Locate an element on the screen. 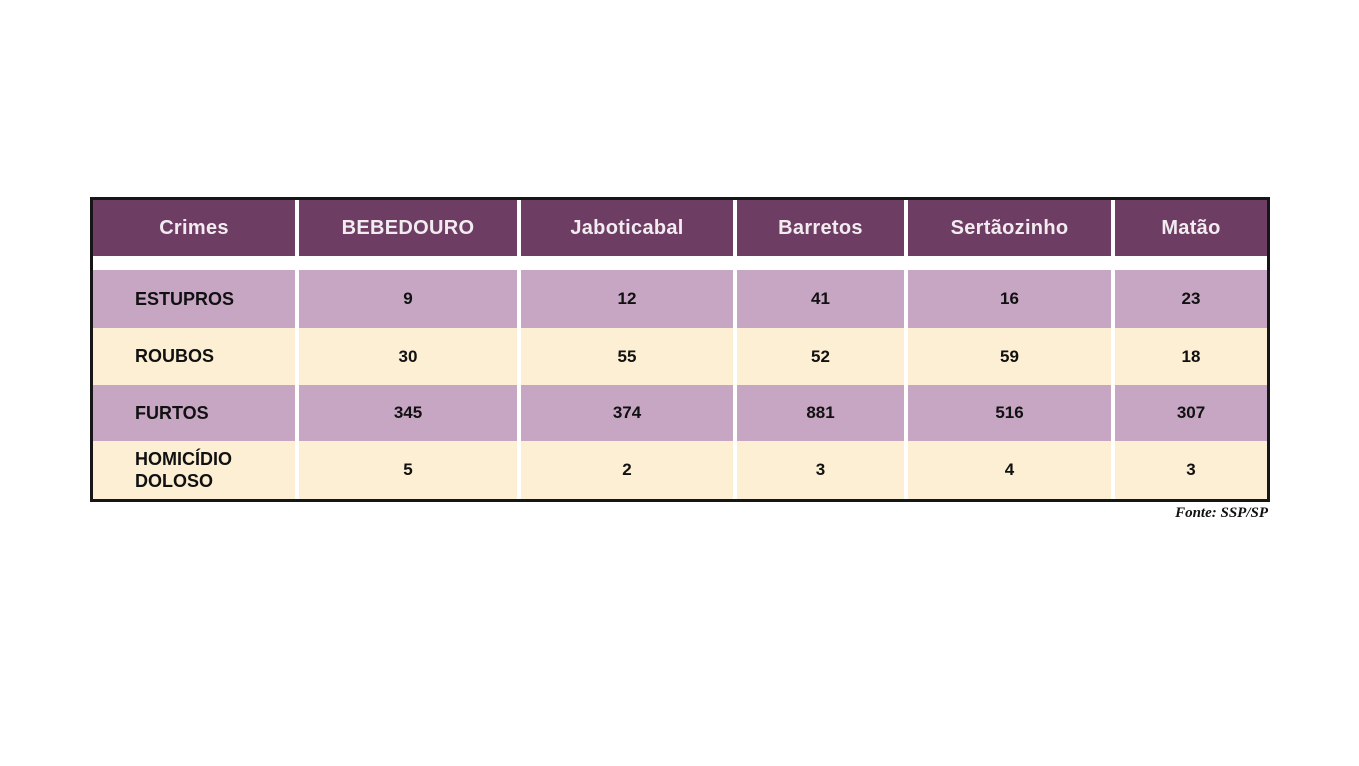 The image size is (1359, 766). row-label-cell: FURTOS is located at coordinates (196, 413).